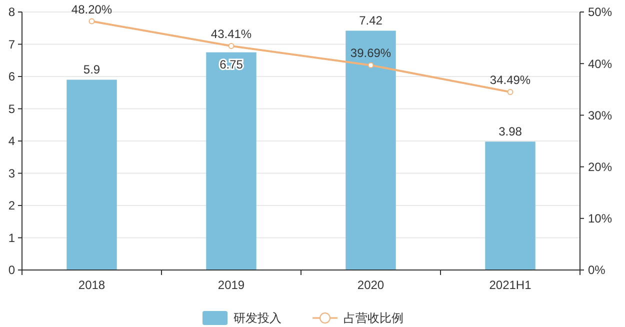 This screenshot has width=625, height=327. Describe the element at coordinates (510, 285) in the screenshot. I see `x-tick-label: 2021H1` at that location.